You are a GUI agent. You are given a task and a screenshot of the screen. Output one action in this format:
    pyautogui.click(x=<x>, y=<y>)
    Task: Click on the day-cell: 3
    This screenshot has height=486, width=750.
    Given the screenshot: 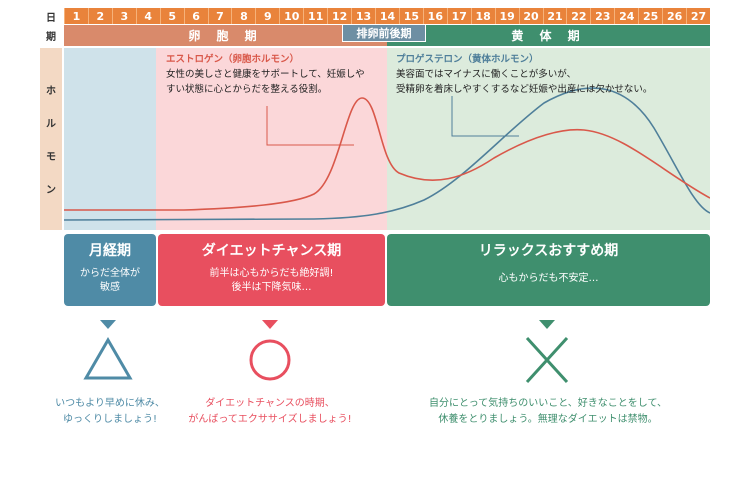 What is the action you would take?
    pyautogui.click(x=123, y=16)
    